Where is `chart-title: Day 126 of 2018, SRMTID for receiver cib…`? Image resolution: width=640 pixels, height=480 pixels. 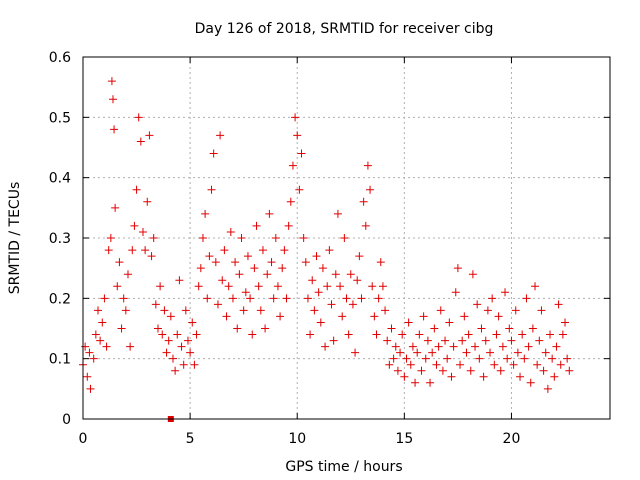 chart-title: Day 126 of 2018, SRMTID for receiver cib… is located at coordinates (344, 29).